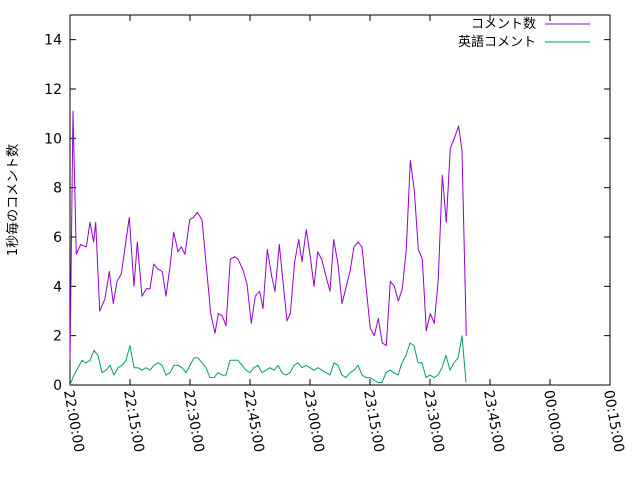 The width and height of the screenshot is (640, 480). What do you see at coordinates (553, 421) in the screenshot?
I see `x-tick-label: 00:00:00` at bounding box center [553, 421].